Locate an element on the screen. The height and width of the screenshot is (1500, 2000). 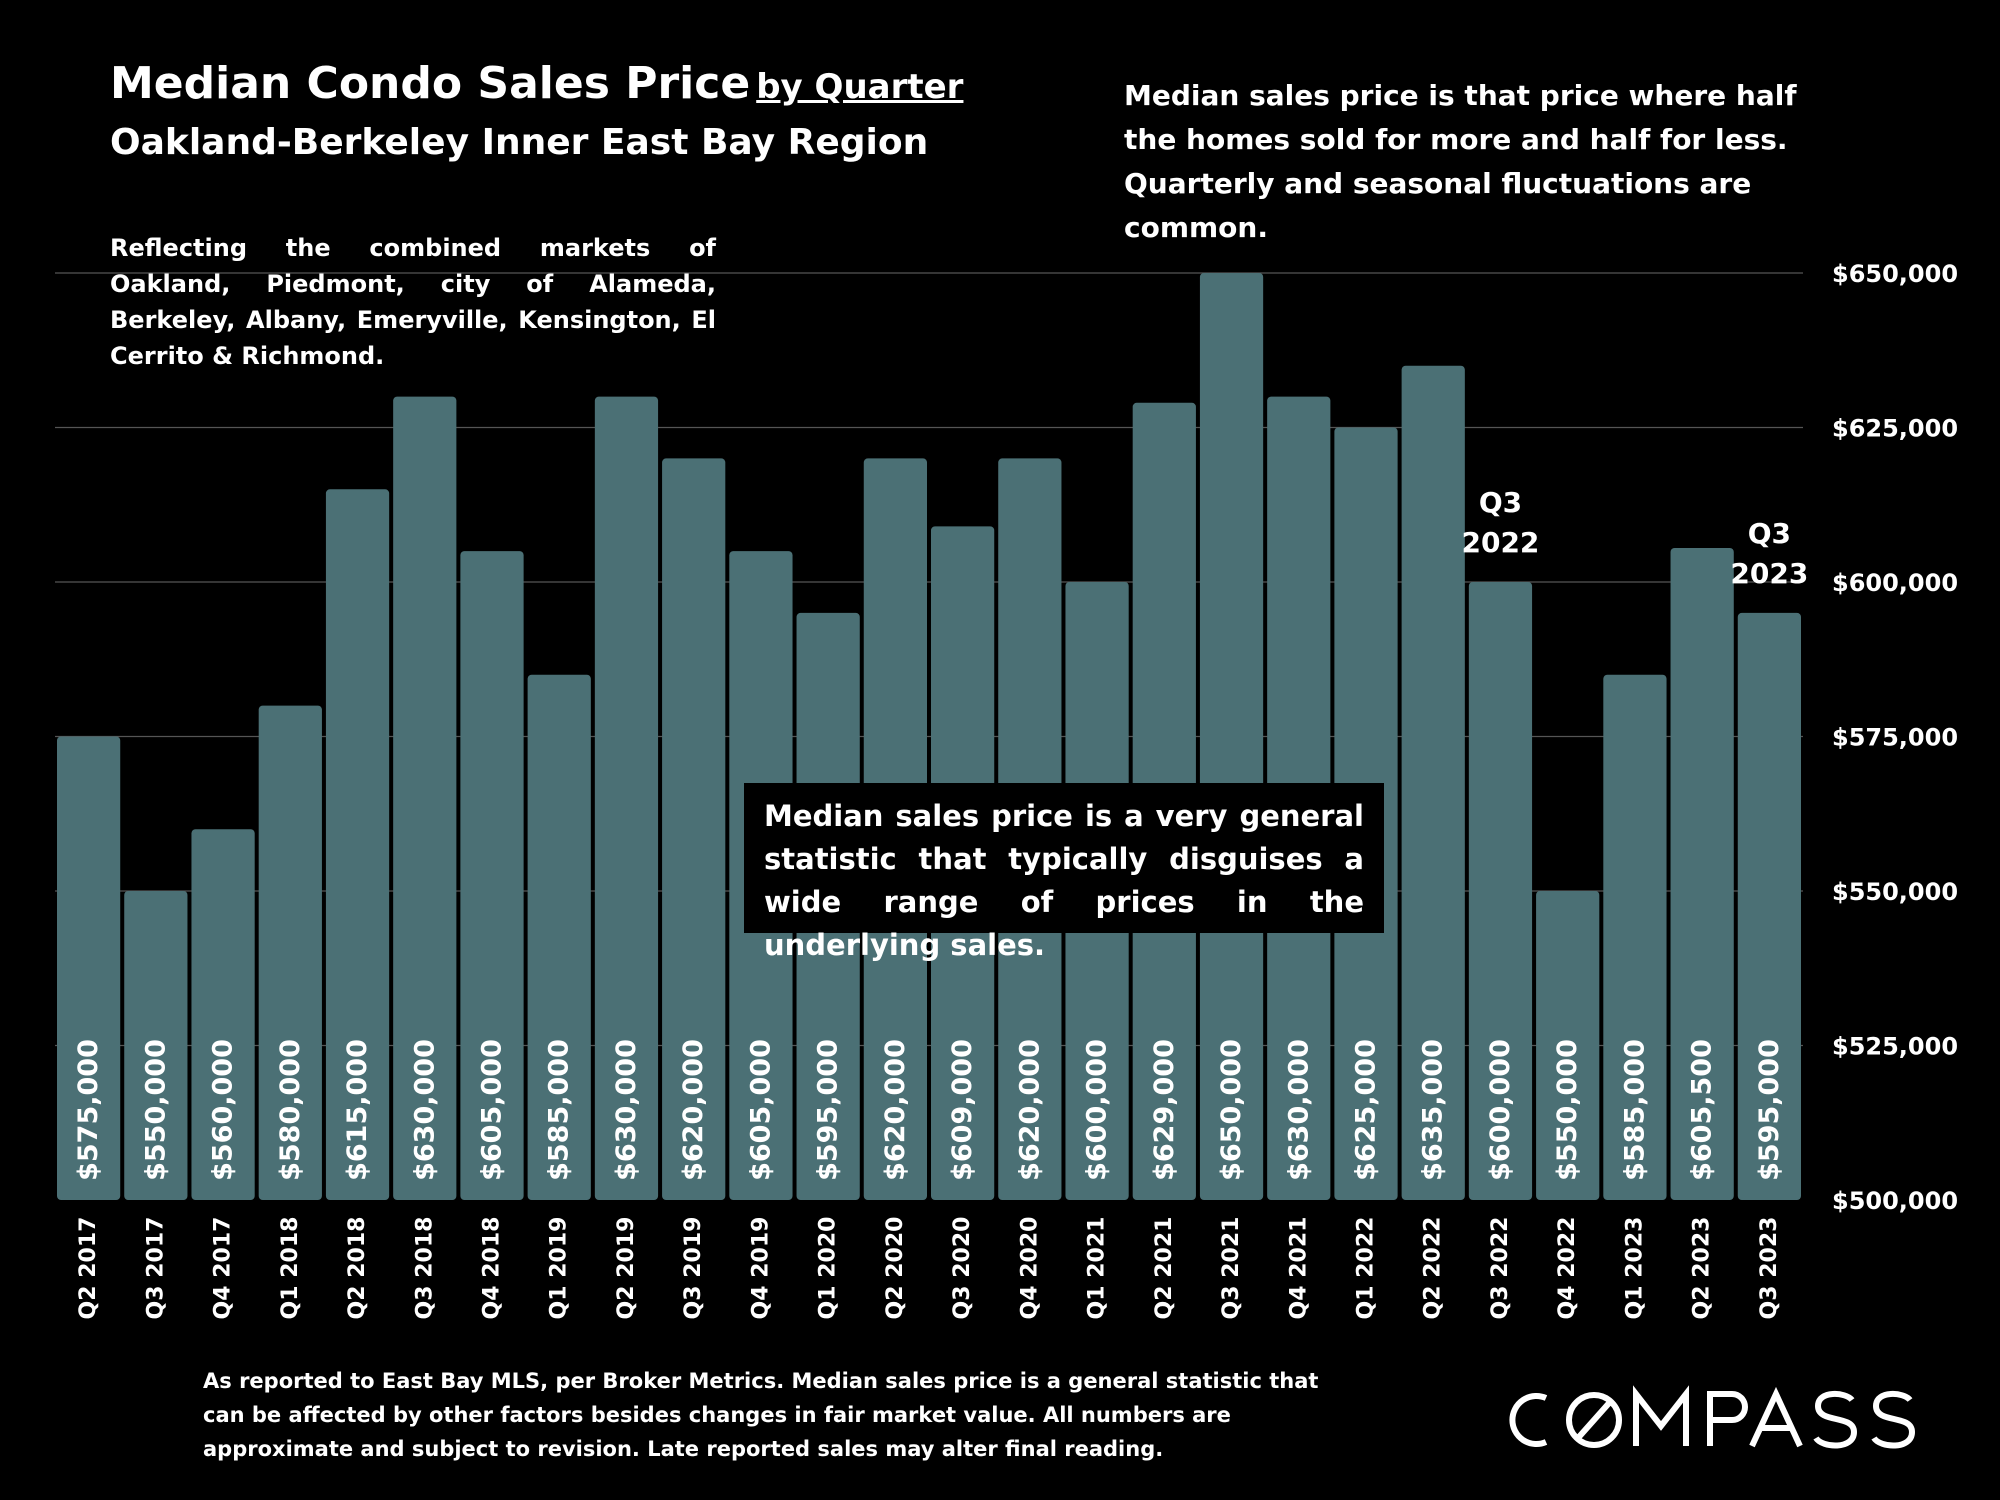
x-tick-label: Q1 2023 is located at coordinates (1634, 1268).